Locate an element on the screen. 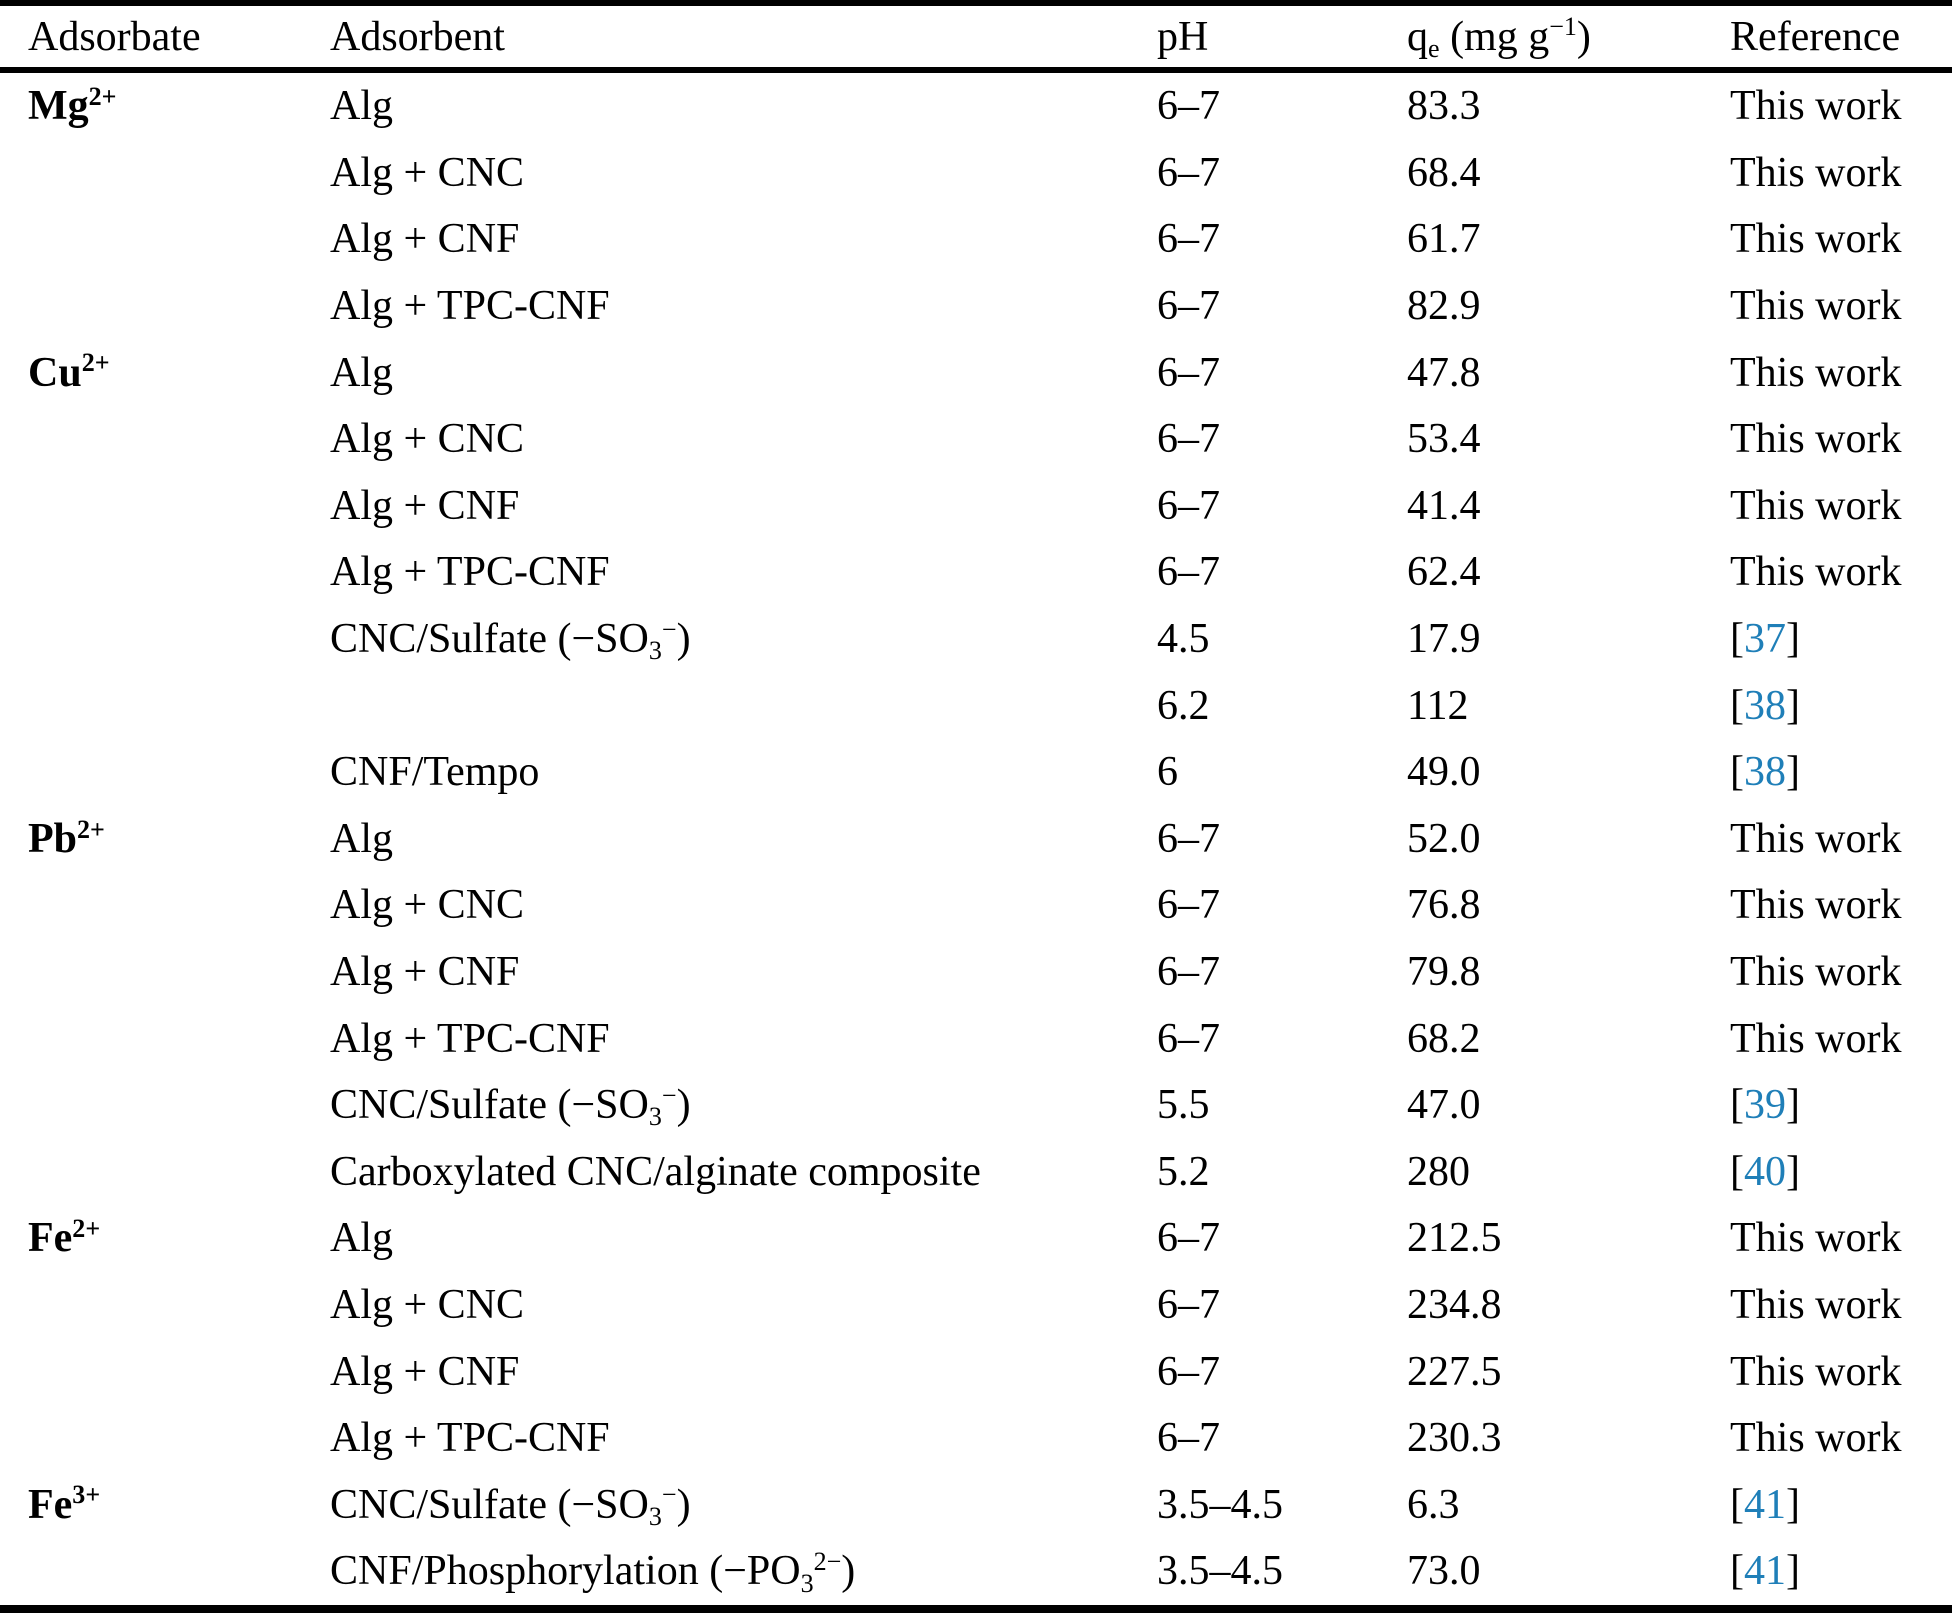 The image size is (1952, 1616). ion-symbol: Cu is located at coordinates (55, 372).